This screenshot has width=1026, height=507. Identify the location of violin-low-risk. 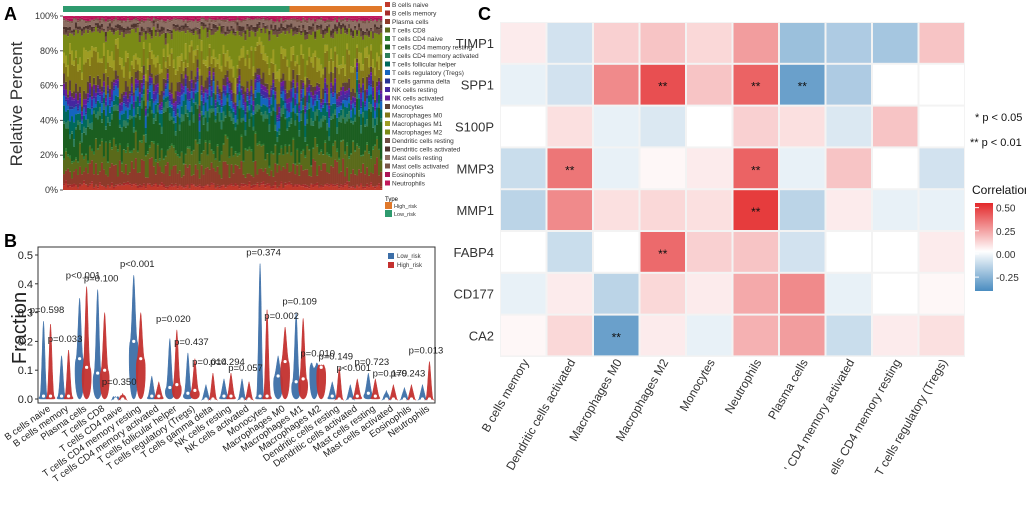
(242, 389).